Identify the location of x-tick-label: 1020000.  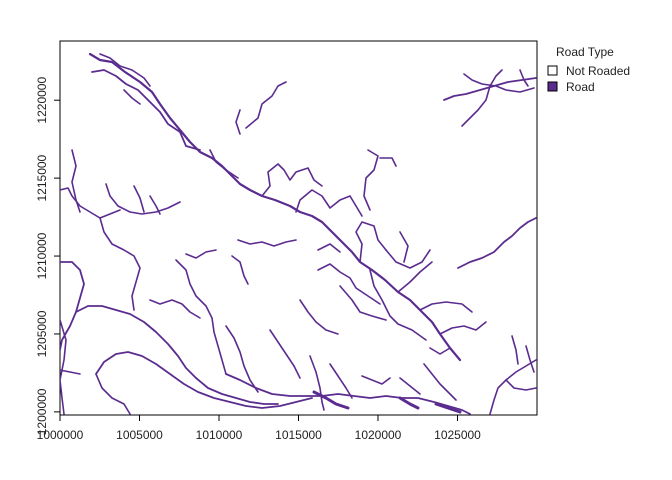
(378, 435).